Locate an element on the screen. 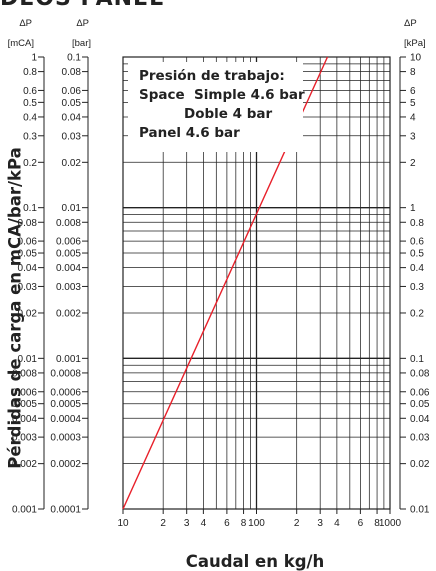 The height and width of the screenshot is (571, 436). y-tick-label: 4 is located at coordinates (413, 117).